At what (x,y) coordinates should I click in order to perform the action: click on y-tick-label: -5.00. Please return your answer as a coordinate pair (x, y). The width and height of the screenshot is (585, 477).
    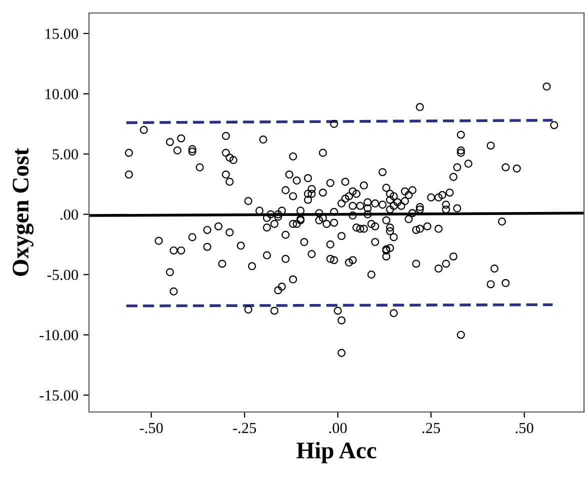
    Looking at the image, I should click on (62, 275).